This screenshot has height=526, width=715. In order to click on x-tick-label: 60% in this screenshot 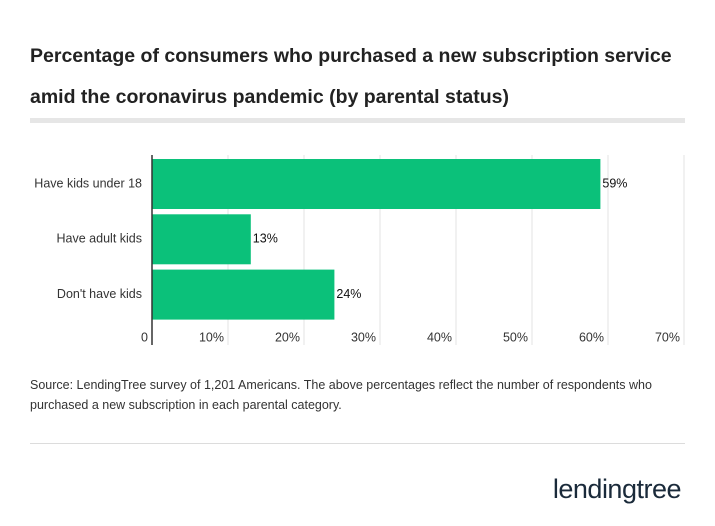, I will do `click(591, 337)`.